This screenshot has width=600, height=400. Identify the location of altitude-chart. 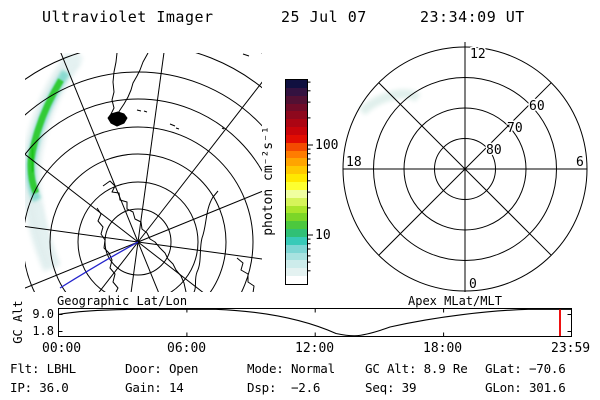
(315, 322).